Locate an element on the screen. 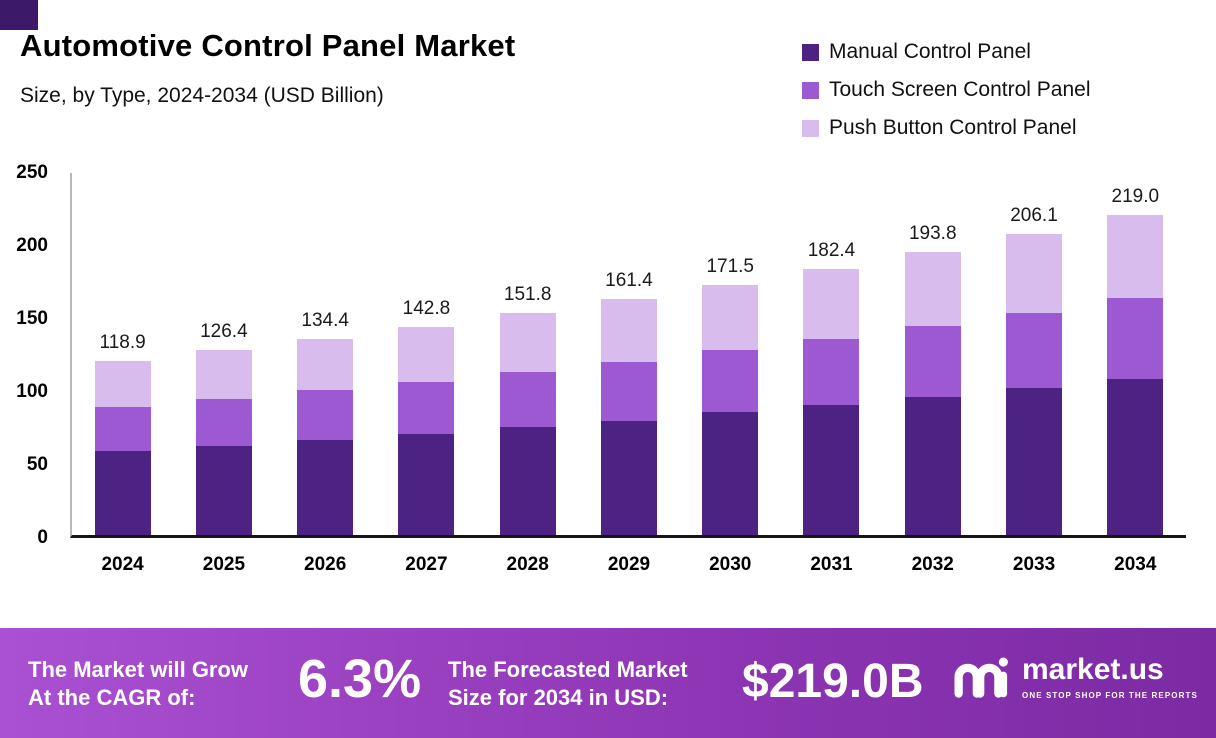 Image resolution: width=1216 pixels, height=738 pixels. bar-group-2025: 126.4 2025 is located at coordinates (223, 374).